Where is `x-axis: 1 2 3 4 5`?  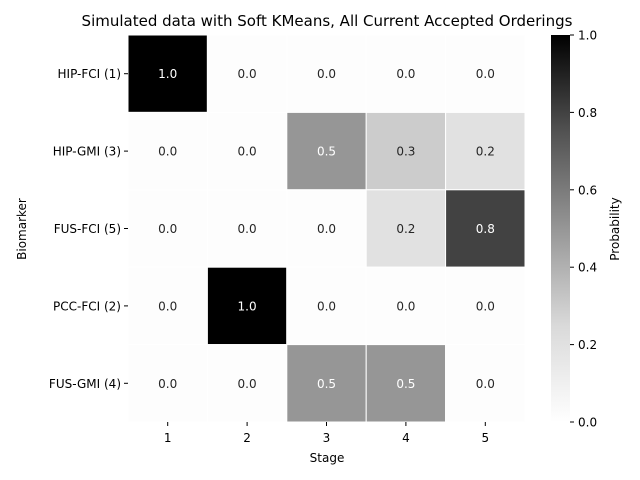
x-axis: 1 2 3 4 5 is located at coordinates (326, 433).